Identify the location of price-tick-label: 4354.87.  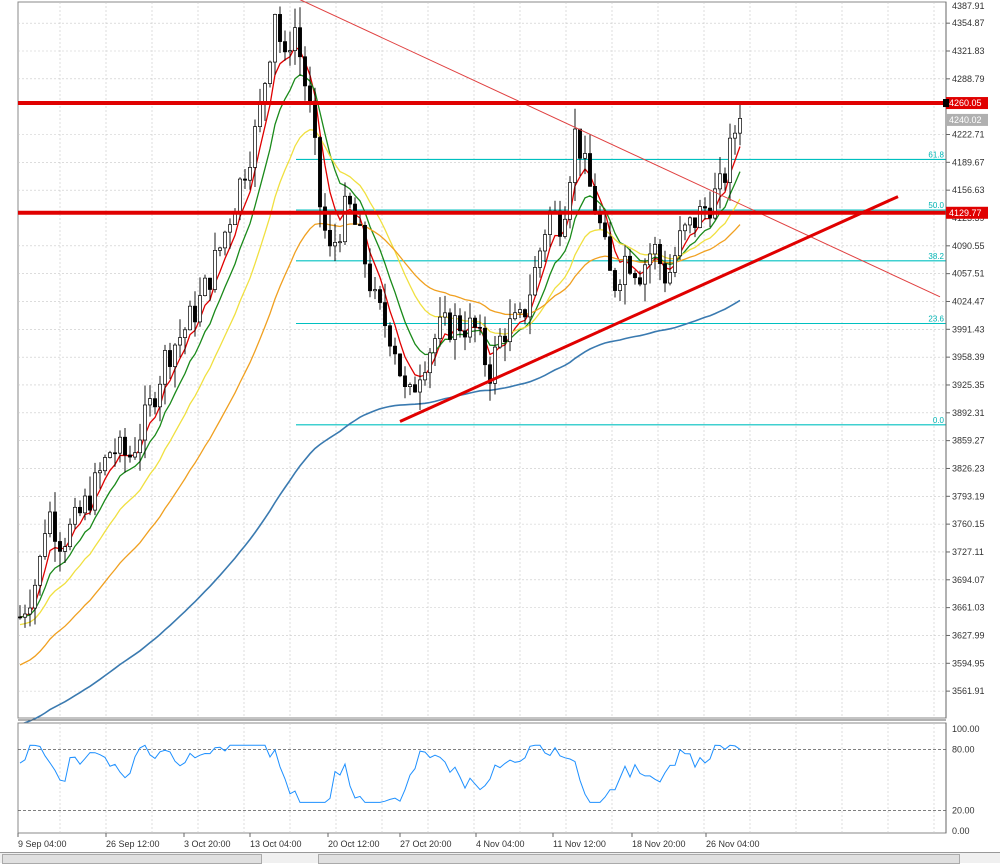
(968, 23).